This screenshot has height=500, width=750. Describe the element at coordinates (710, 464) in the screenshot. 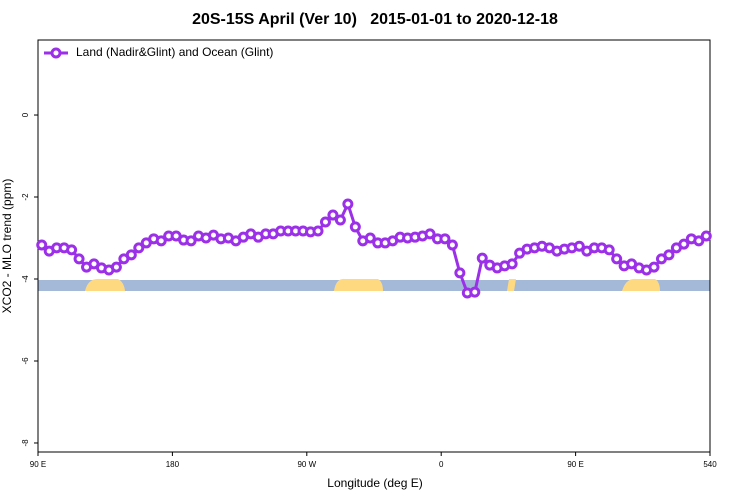

I see `x-tick-label: 540` at that location.